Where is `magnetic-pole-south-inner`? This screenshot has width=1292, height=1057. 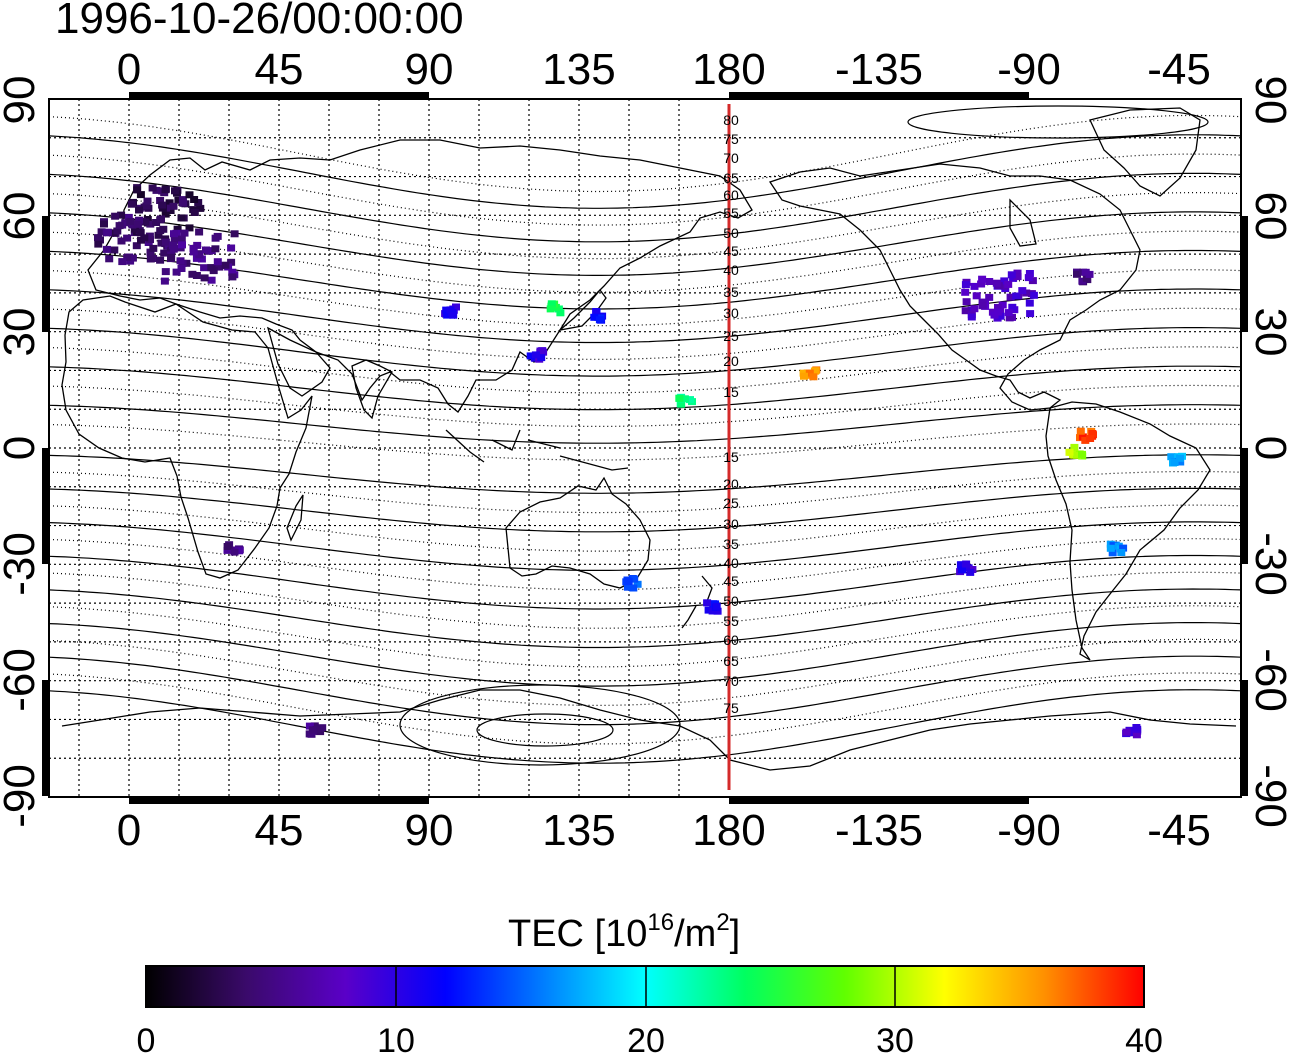
magnetic-pole-south-inner is located at coordinates (545, 730).